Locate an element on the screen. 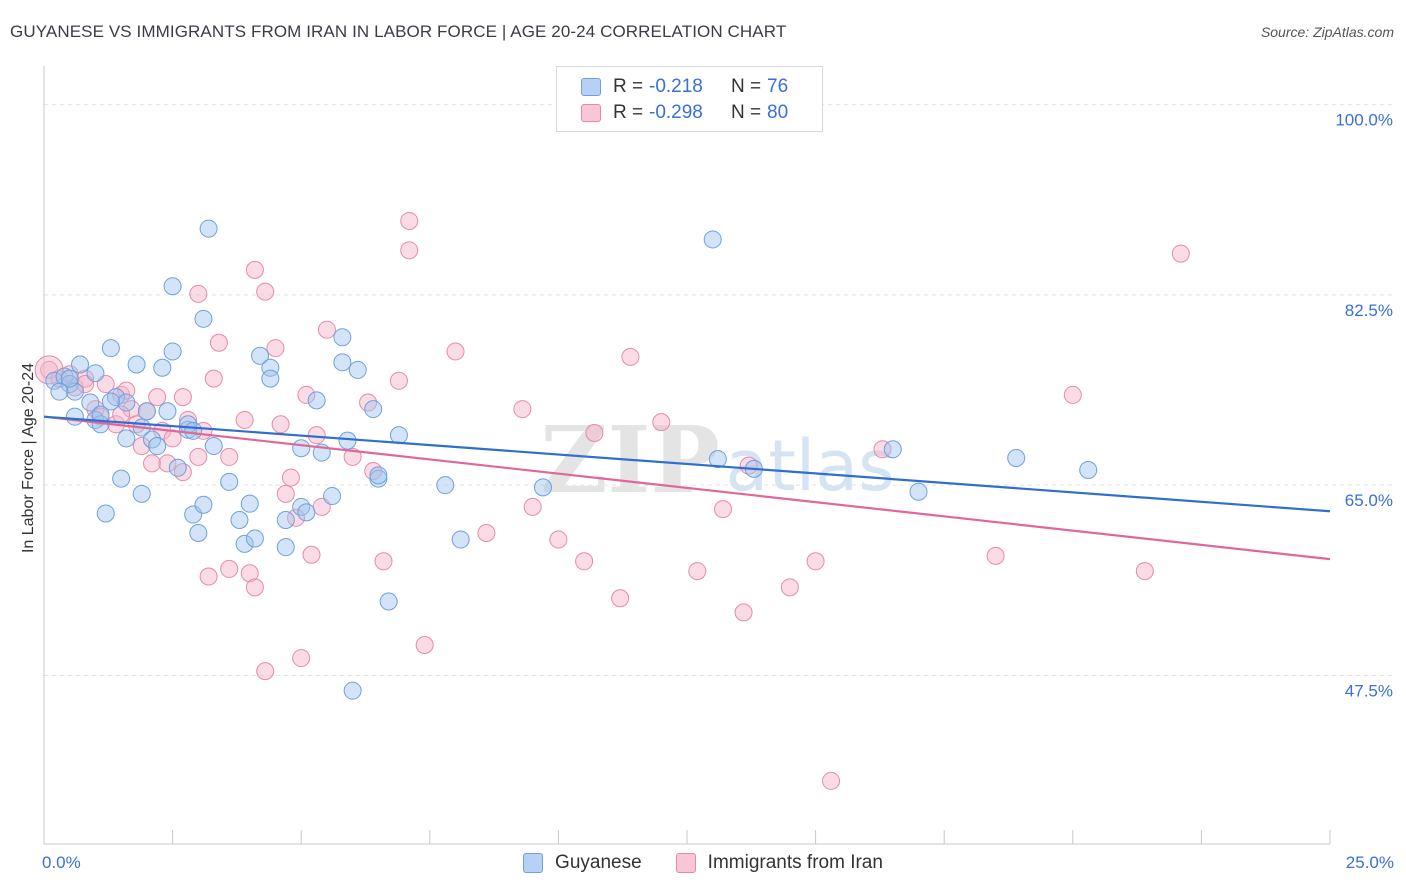 The width and height of the screenshot is (1406, 892). trend-line-iran is located at coordinates (687, 488).